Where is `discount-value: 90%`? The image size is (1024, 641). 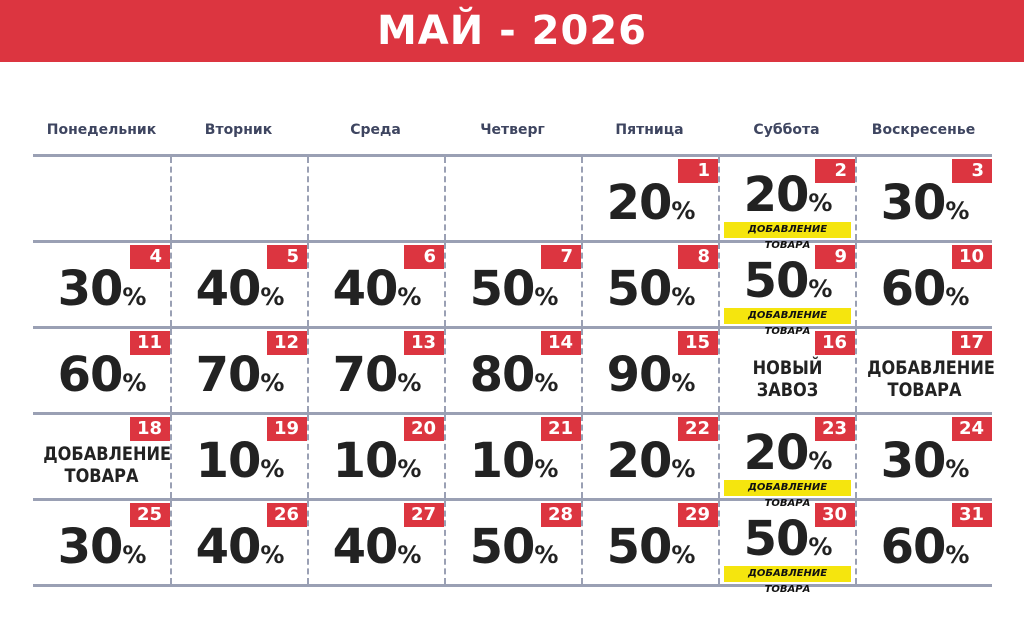 discount-value: 90% is located at coordinates (650, 379).